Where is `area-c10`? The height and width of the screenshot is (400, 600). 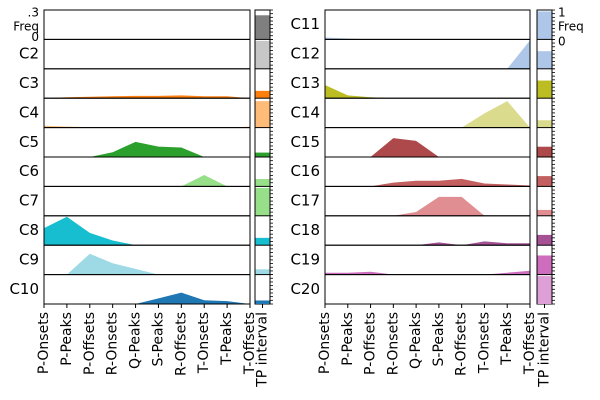
area-c10 is located at coordinates (147, 298).